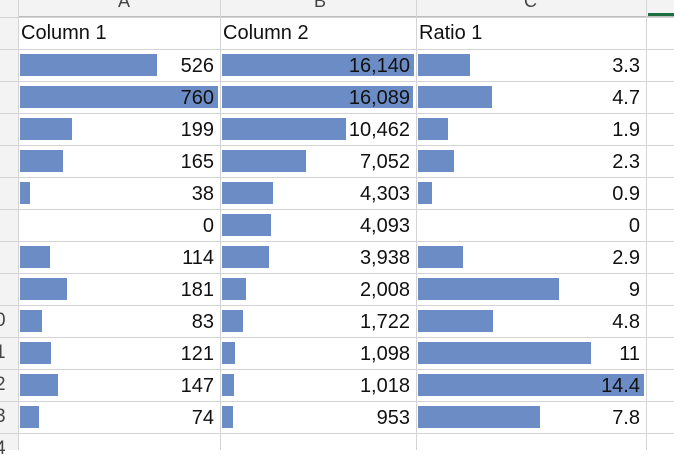 The height and width of the screenshot is (465, 674). What do you see at coordinates (661, 14) in the screenshot?
I see `selection-indicator` at bounding box center [661, 14].